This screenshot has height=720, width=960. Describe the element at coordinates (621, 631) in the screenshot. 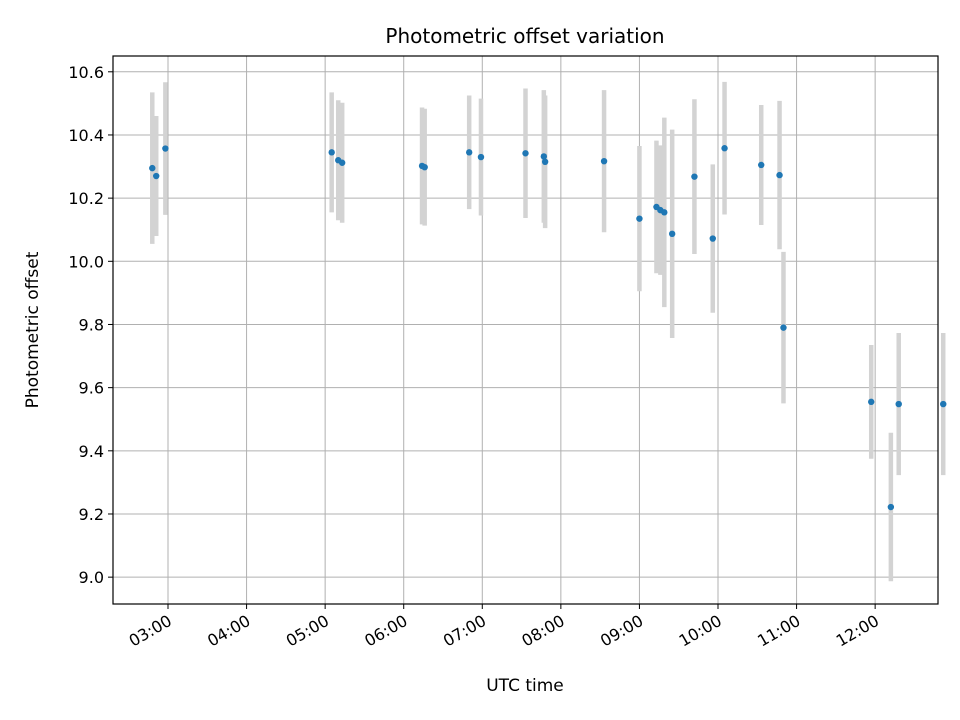

I see `x-tick-label: 09:00` at that location.